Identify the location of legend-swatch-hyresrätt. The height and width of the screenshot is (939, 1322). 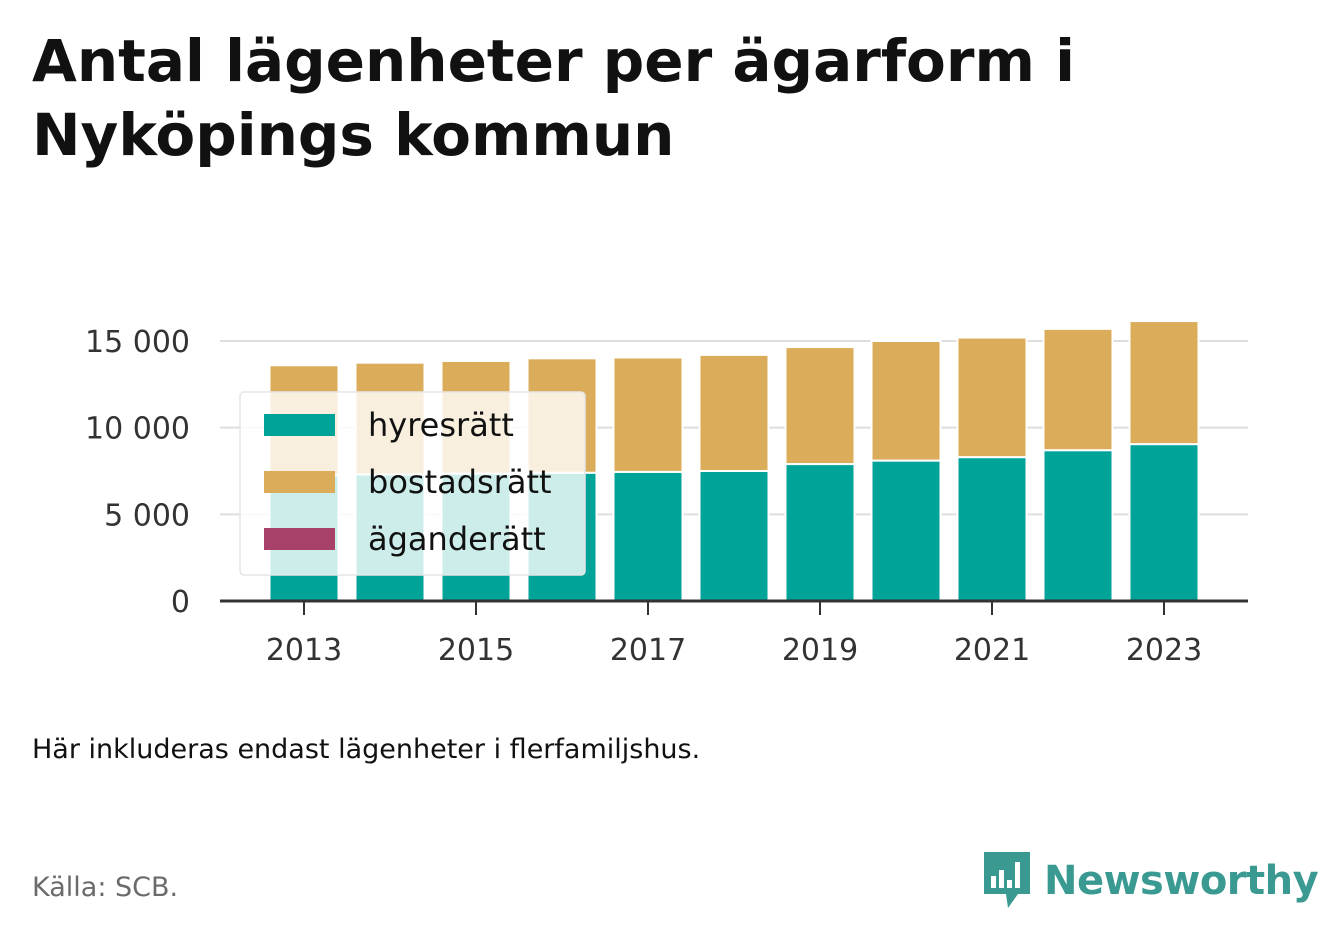
(299, 425).